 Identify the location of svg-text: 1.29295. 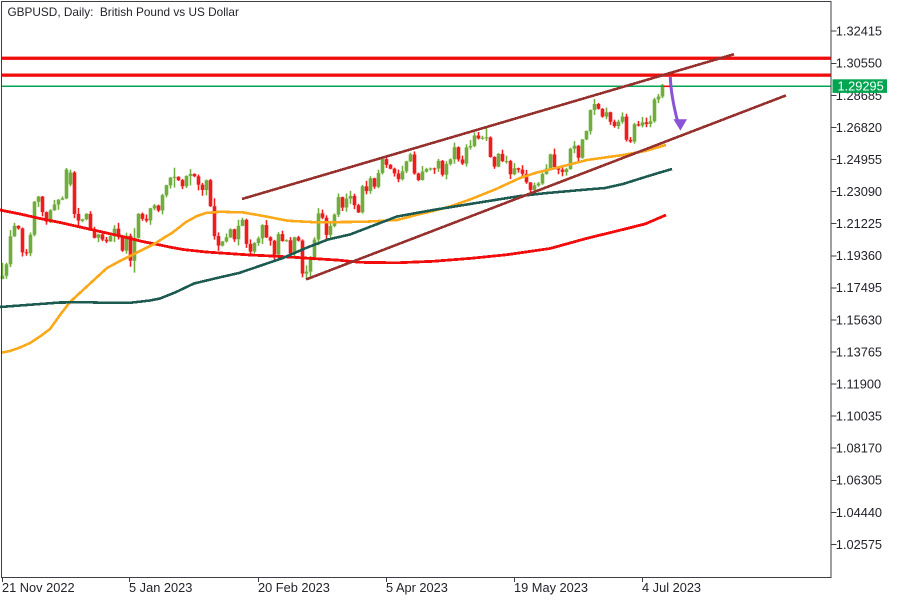
(861, 85).